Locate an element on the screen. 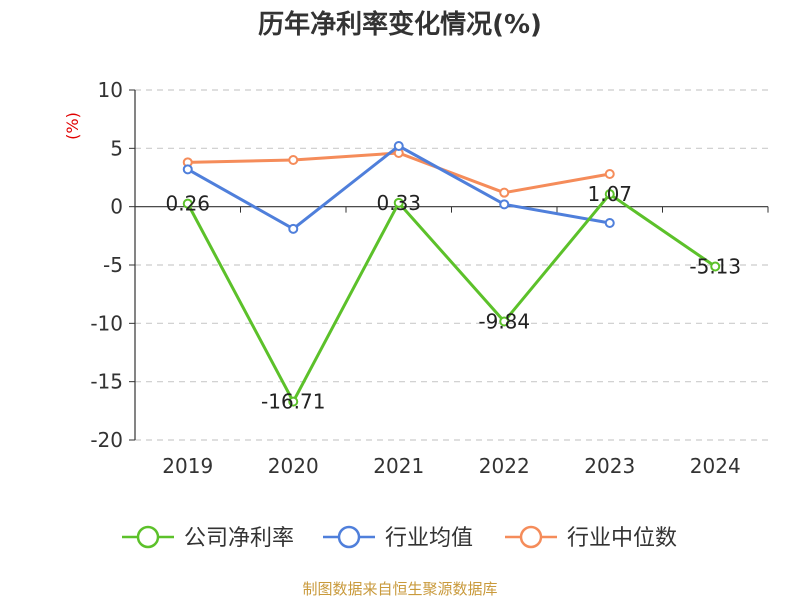  x-tick-label: 2019 is located at coordinates (187, 466).